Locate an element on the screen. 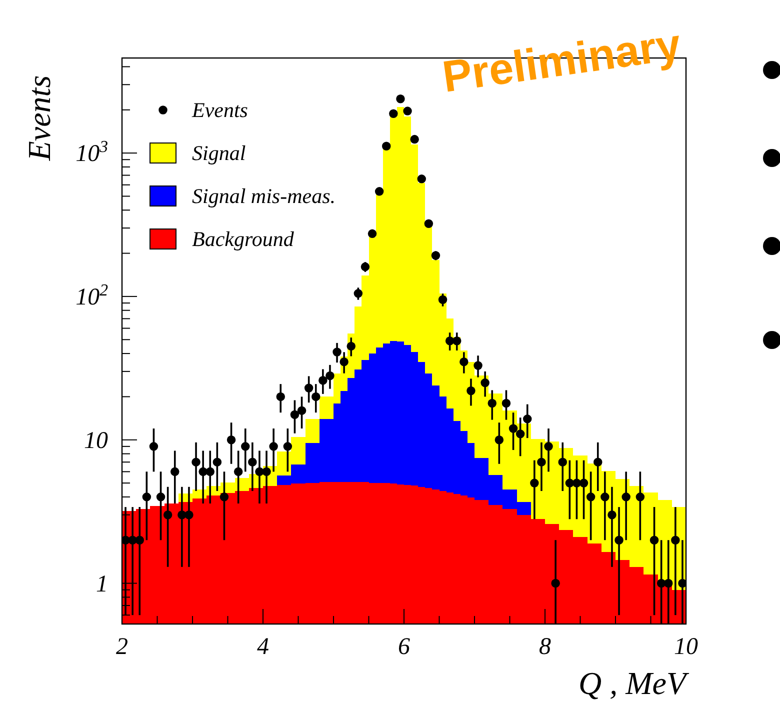 This screenshot has width=780, height=708. y-tick-label: 1 is located at coordinates (102, 584).